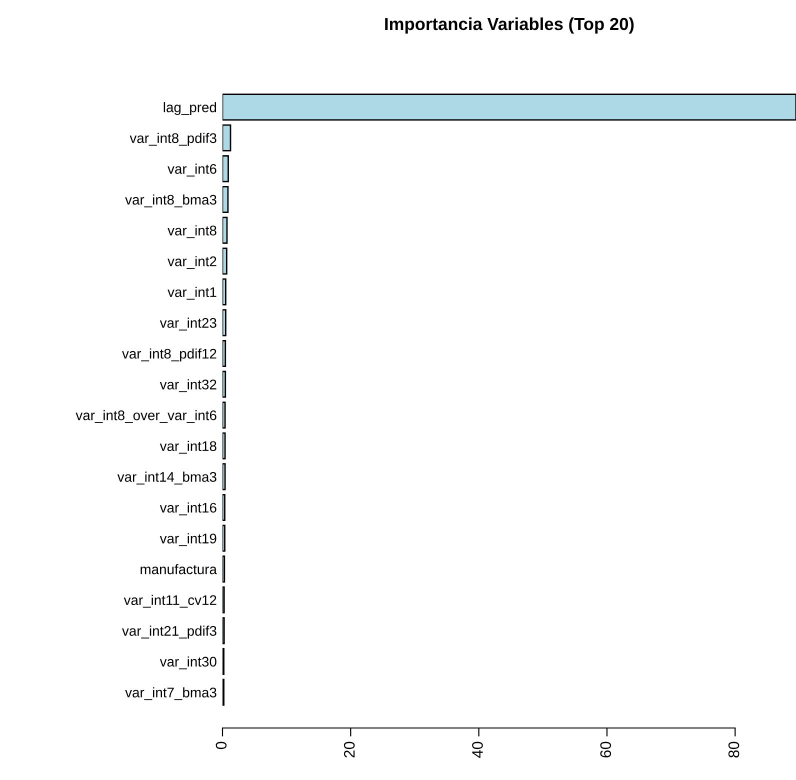 This screenshot has height=780, width=796. I want to click on y-tick-label: var_int30, so click(188, 663).